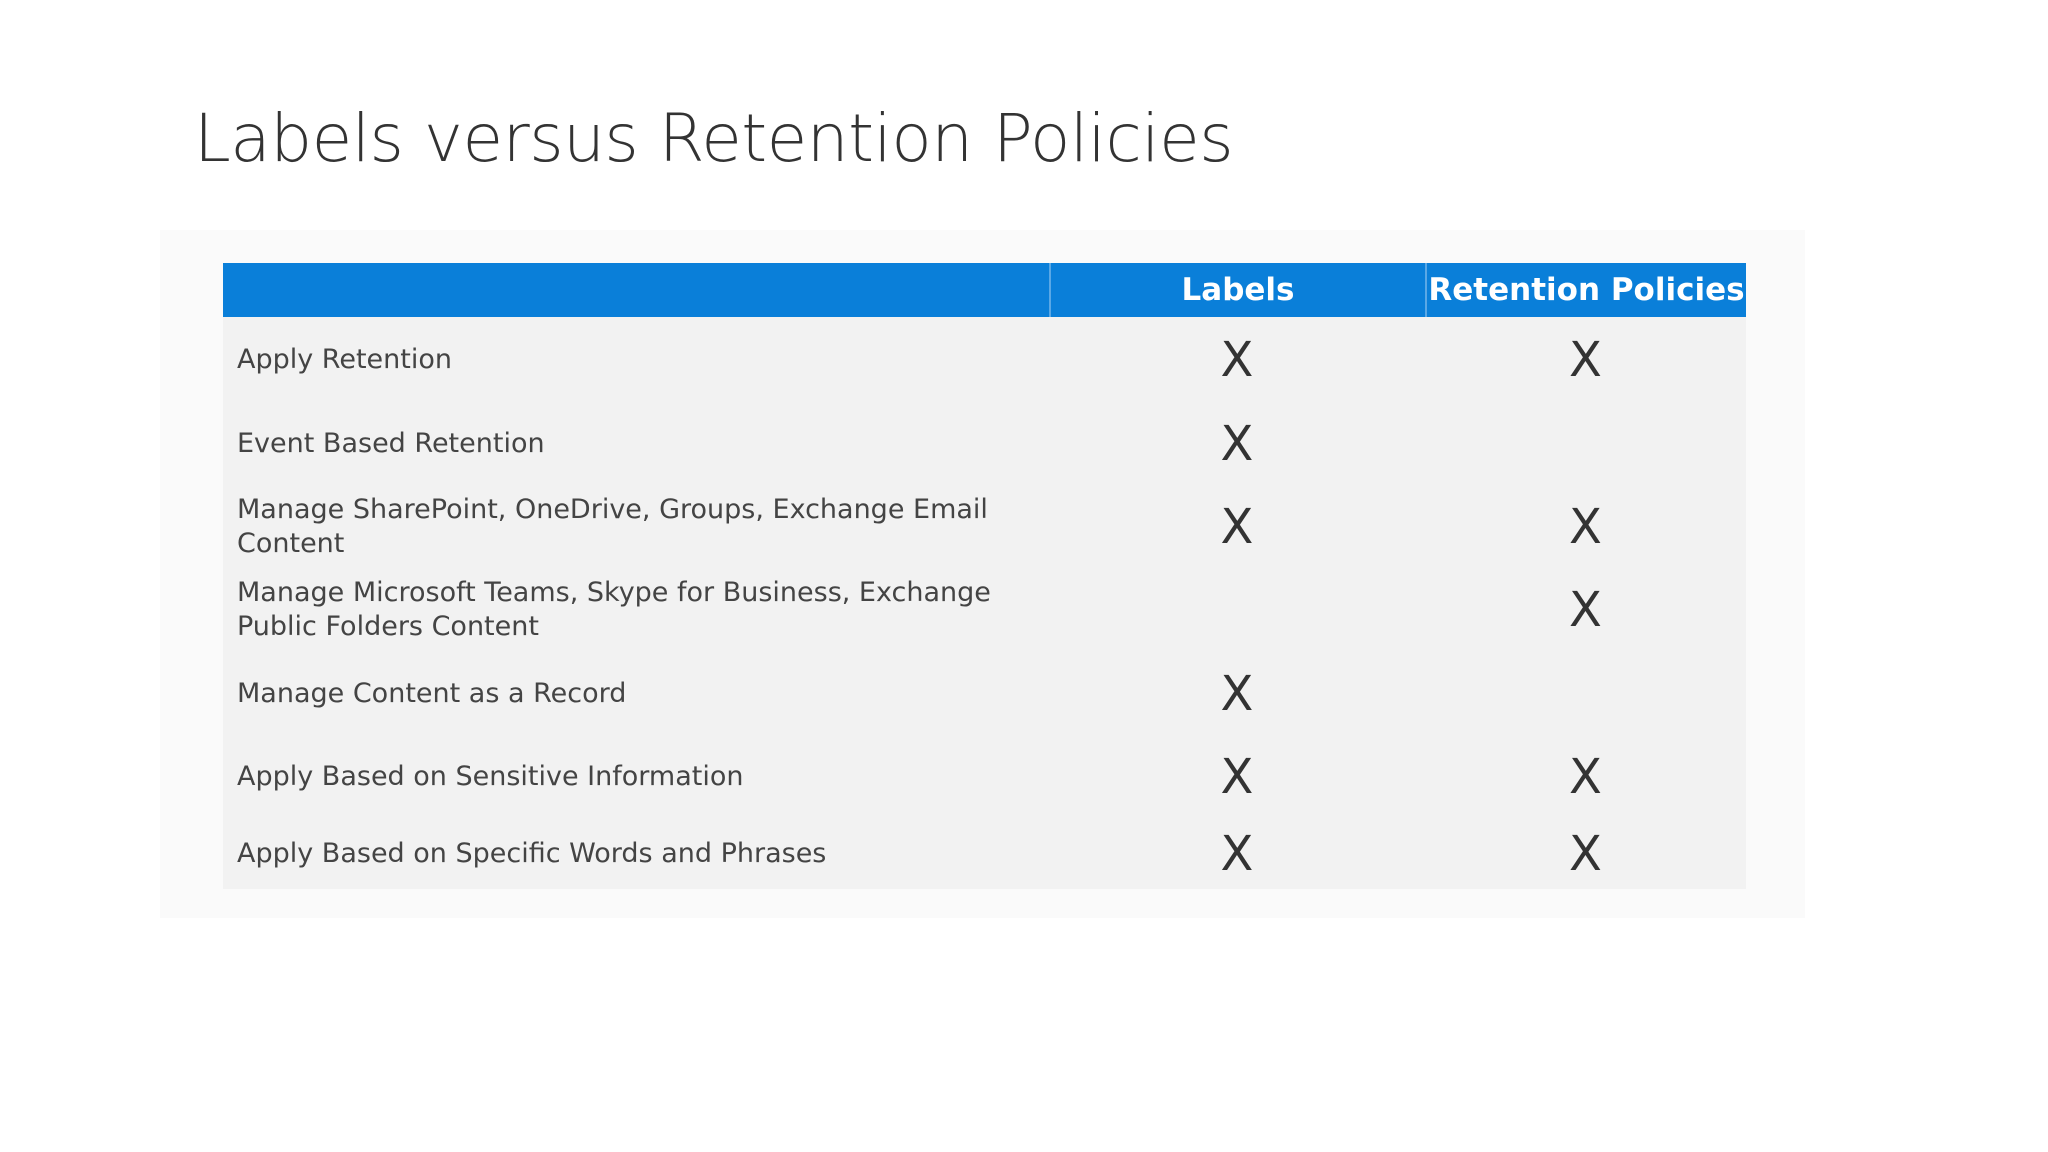  I want to click on row-label: Event Based Retention, so click(391, 443).